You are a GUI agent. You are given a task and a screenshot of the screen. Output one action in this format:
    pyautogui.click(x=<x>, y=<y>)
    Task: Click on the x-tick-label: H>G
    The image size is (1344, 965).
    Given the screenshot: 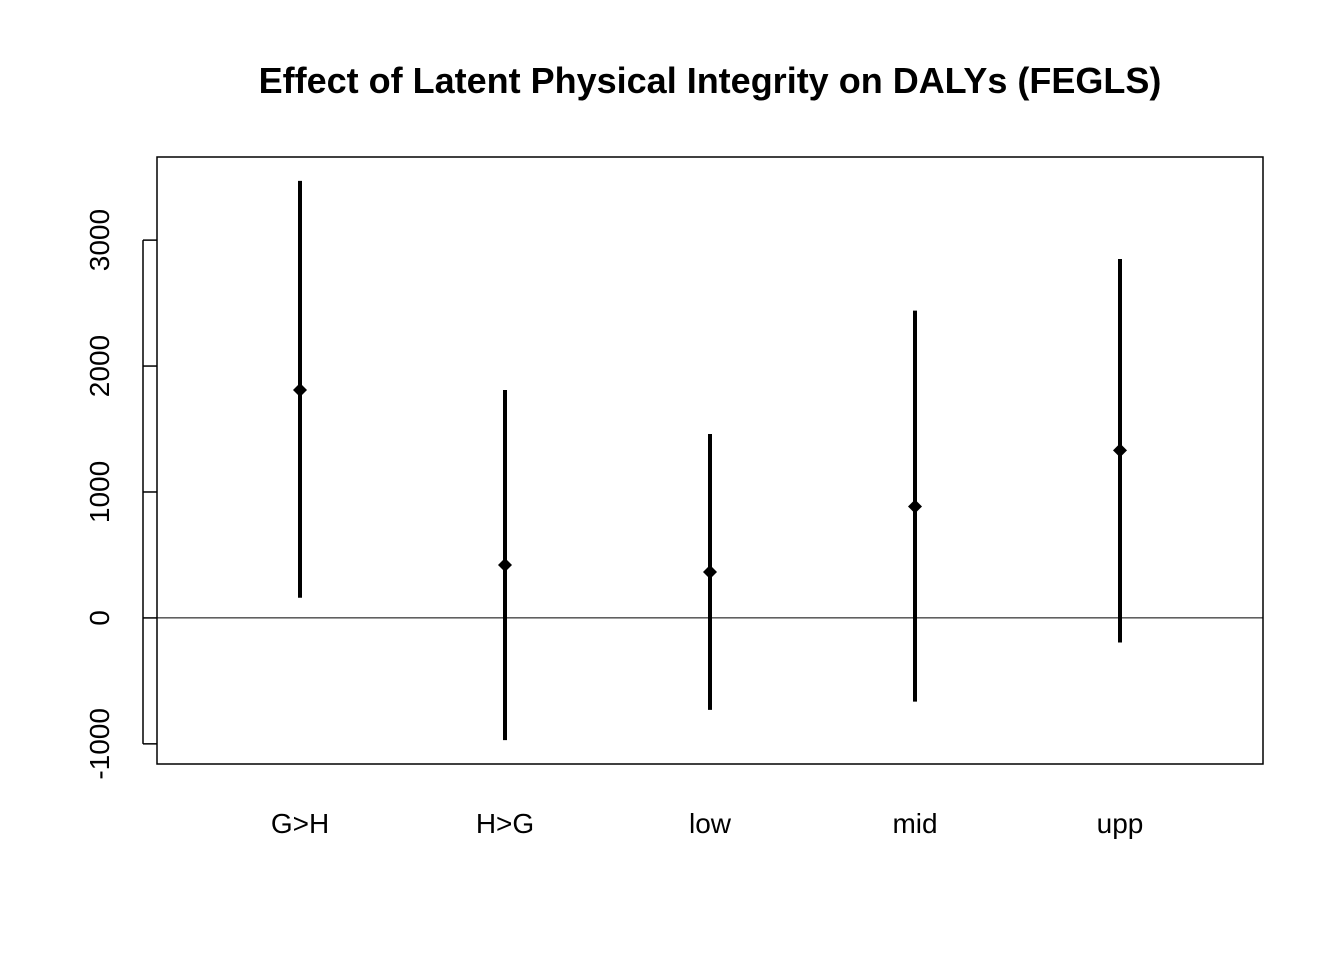 What is the action you would take?
    pyautogui.click(x=505, y=823)
    